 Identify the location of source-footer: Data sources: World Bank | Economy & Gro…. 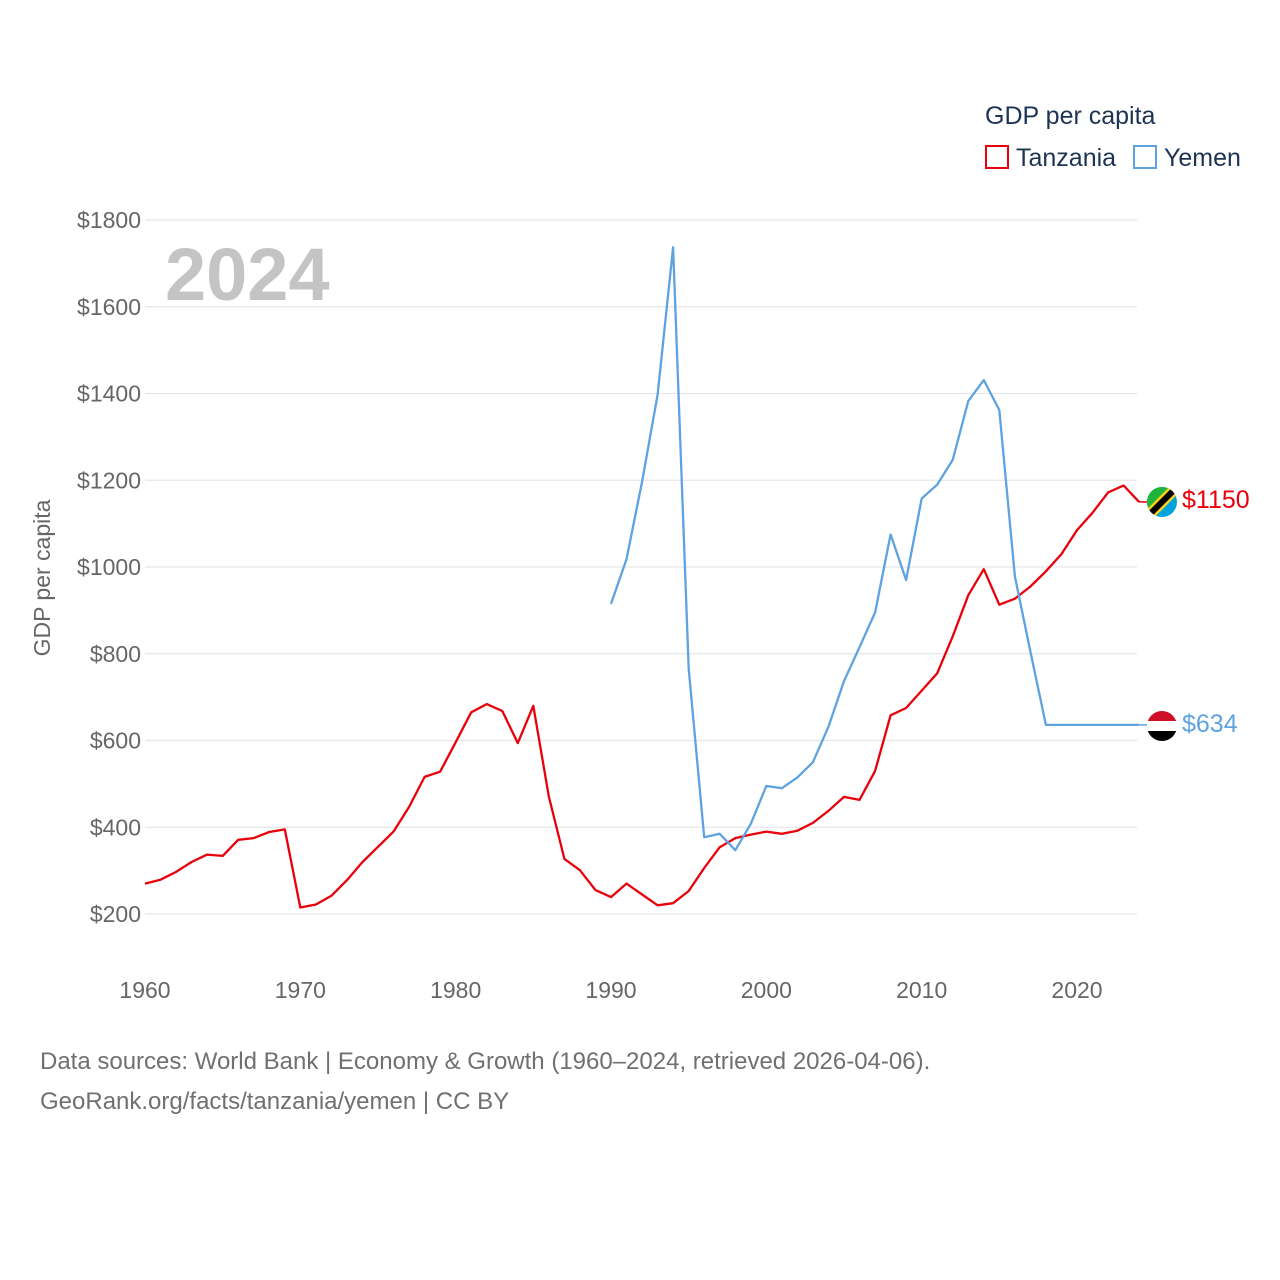
(485, 1082).